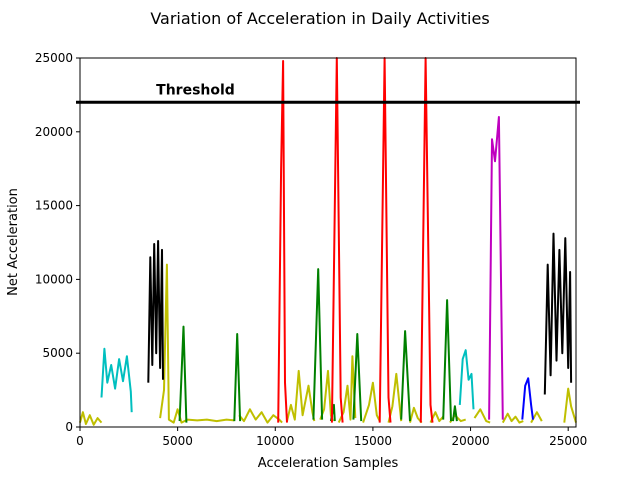  Describe the element at coordinates (54, 279) in the screenshot. I see `y-tick-label: 10000` at that location.